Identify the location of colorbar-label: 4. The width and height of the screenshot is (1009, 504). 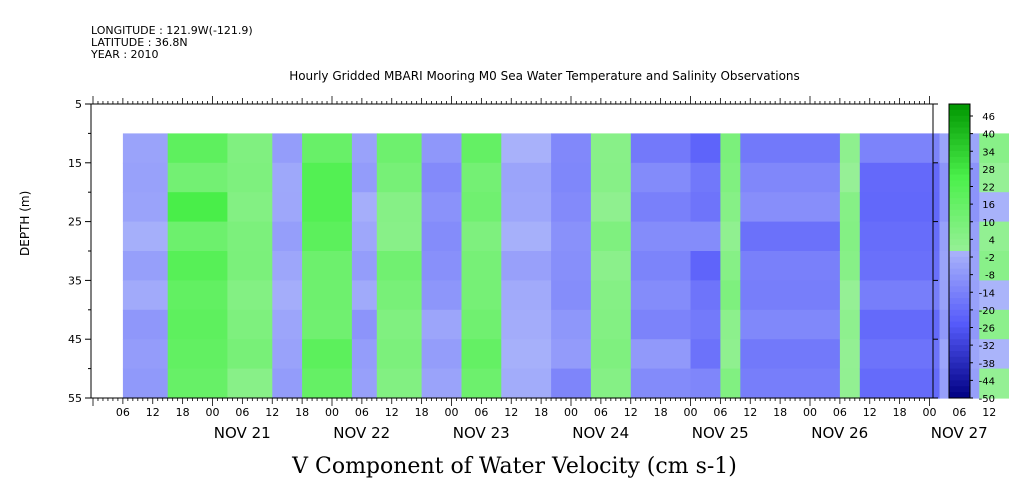
(992, 240).